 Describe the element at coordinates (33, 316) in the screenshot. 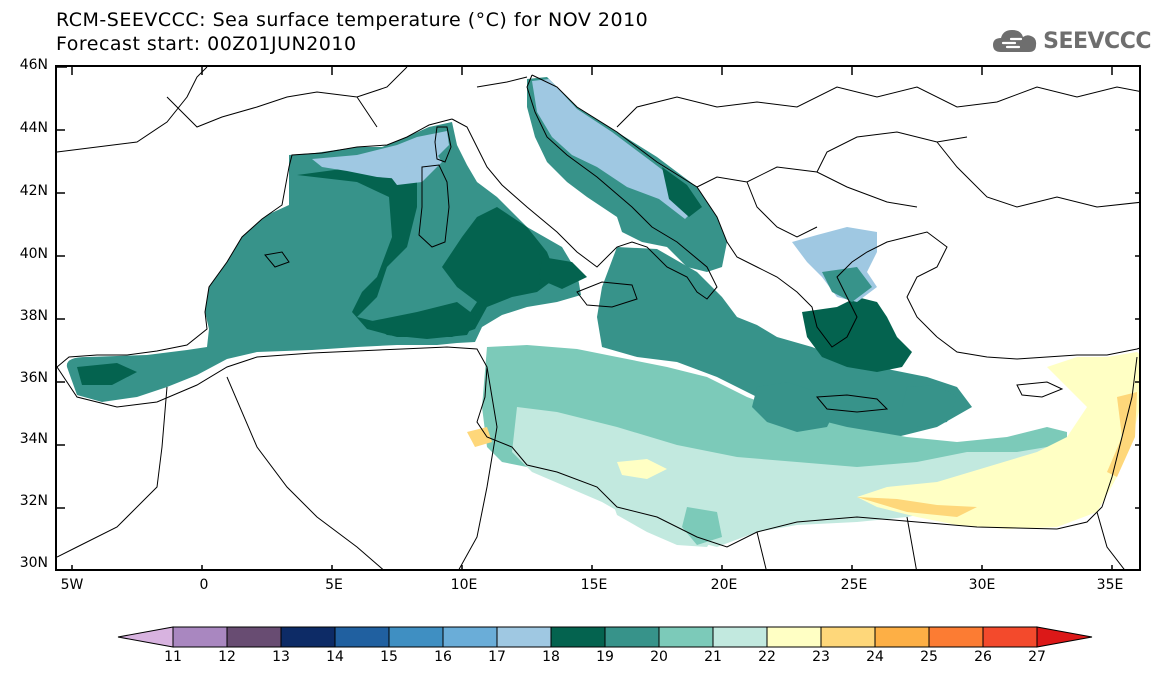

I see `lat-label-38n: 38N` at that location.